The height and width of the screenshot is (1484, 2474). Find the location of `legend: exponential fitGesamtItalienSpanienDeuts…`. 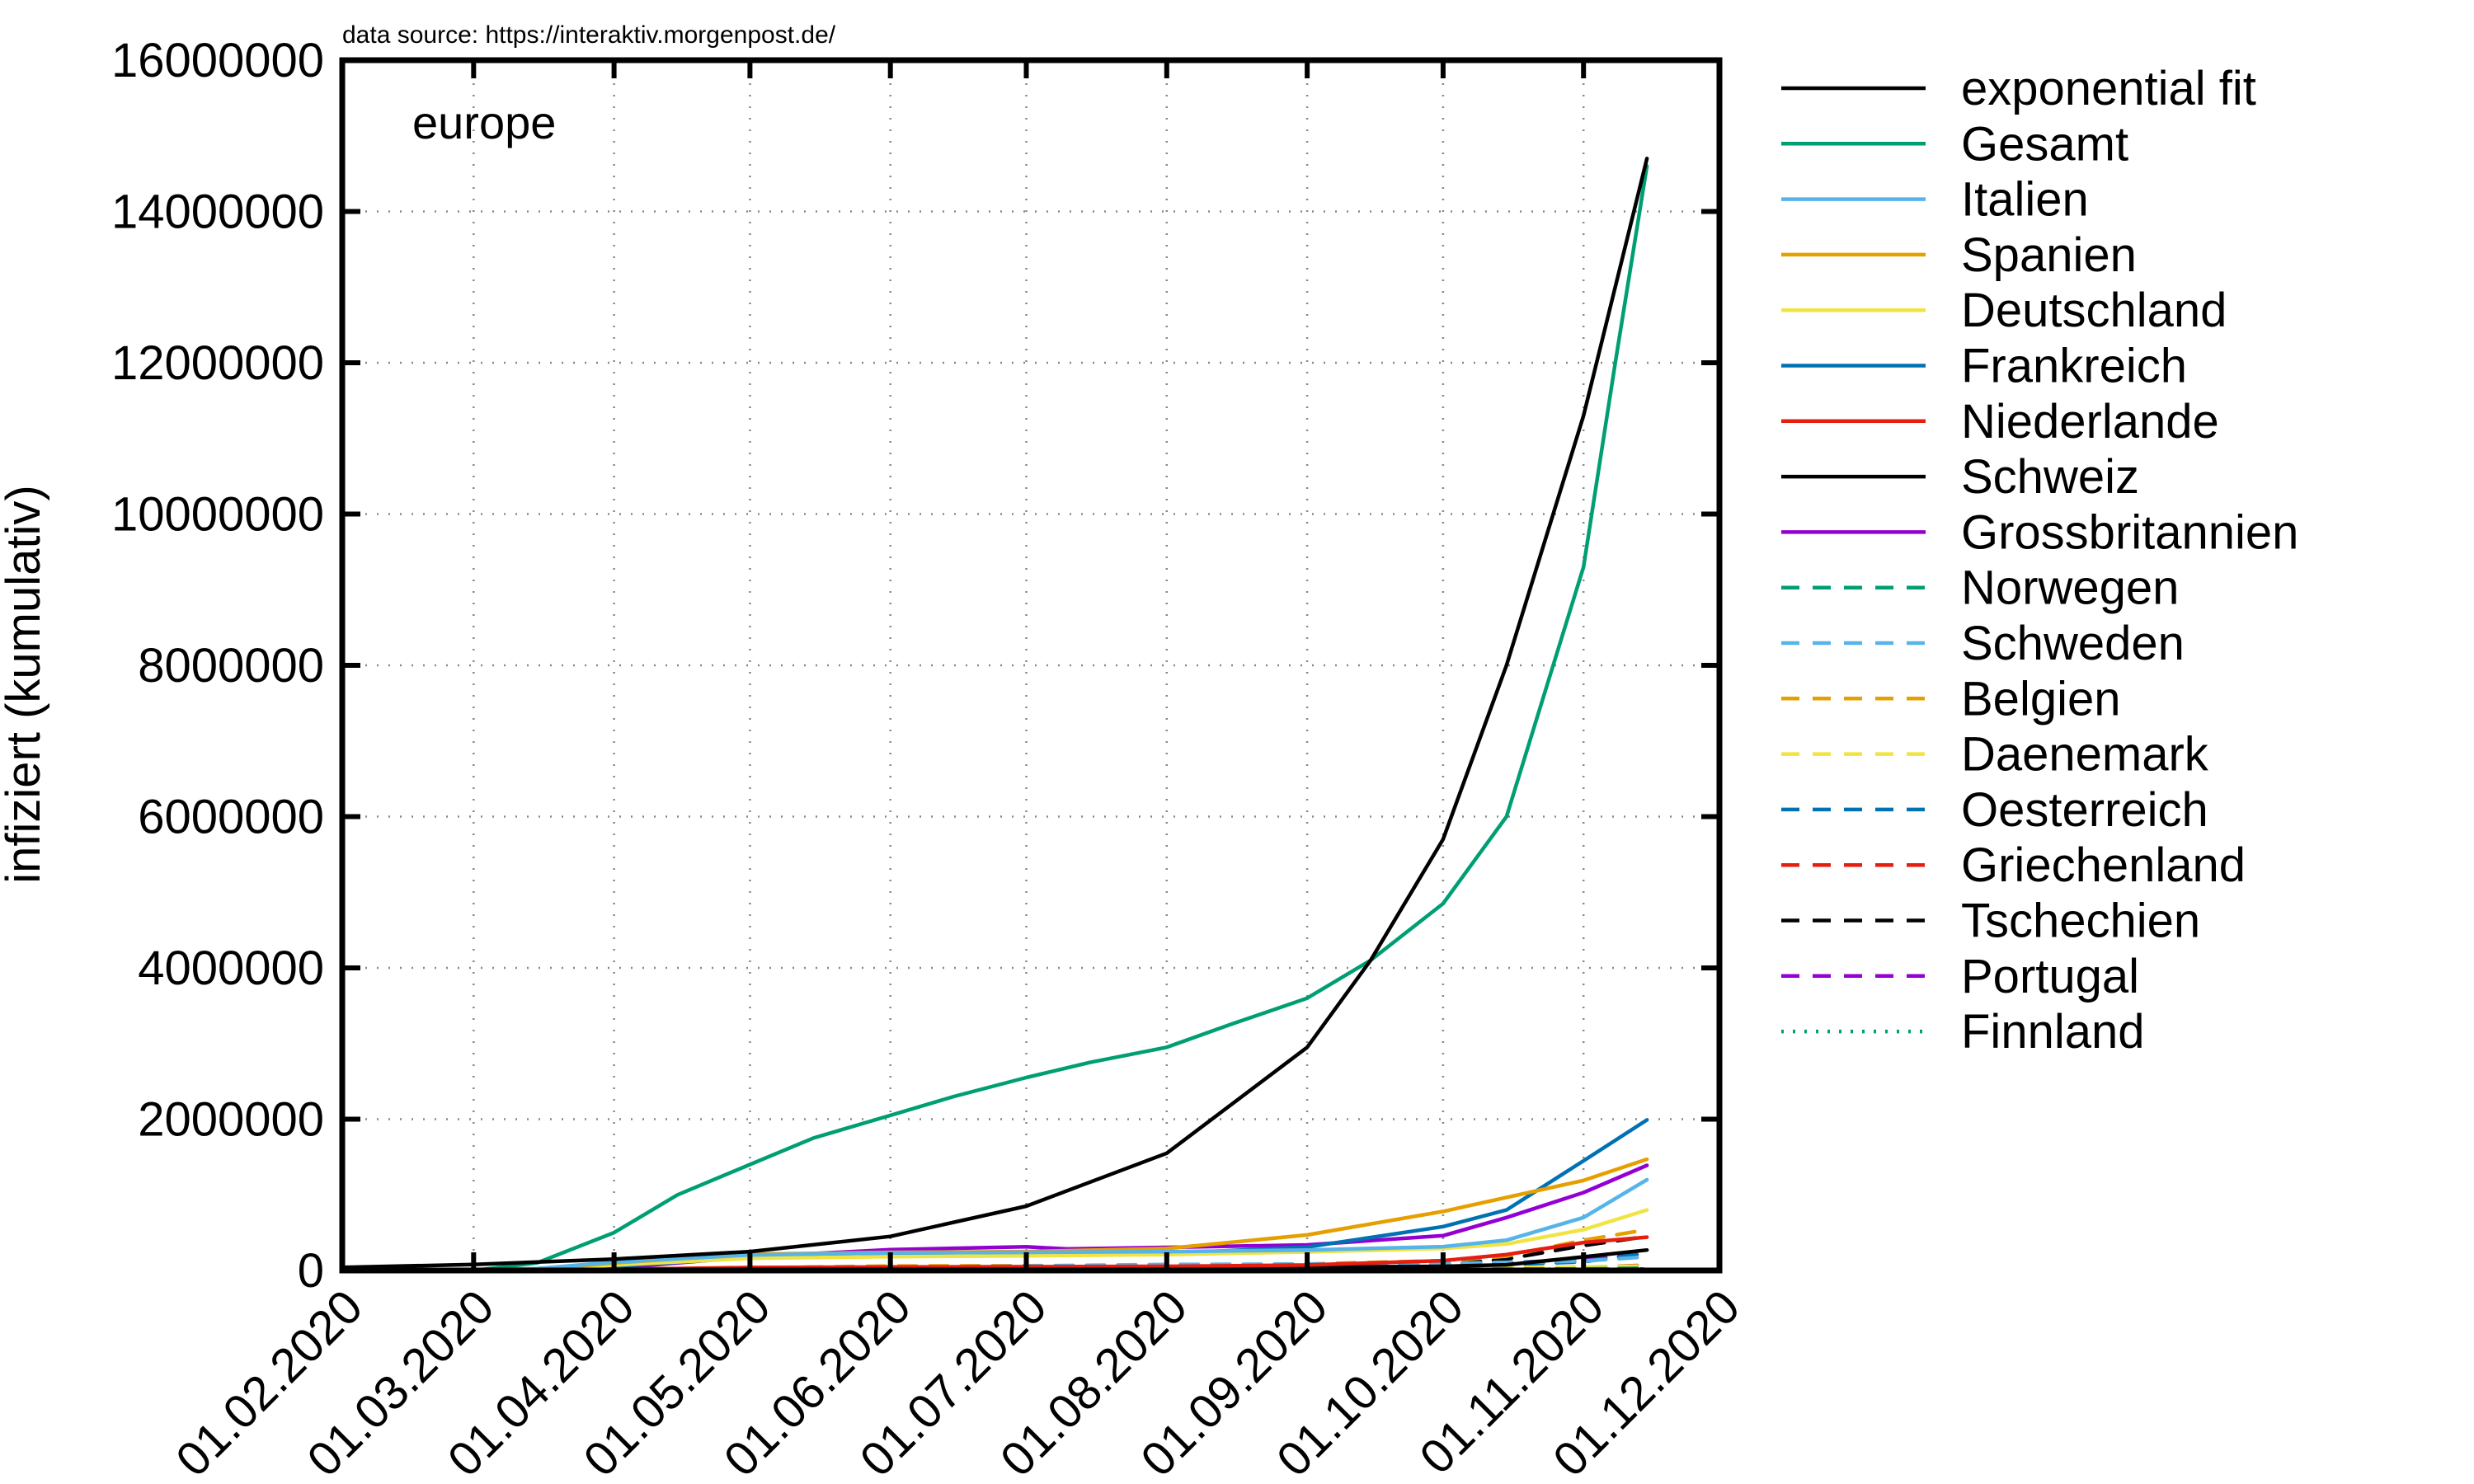

legend: exponential fitGesamtItalienSpanienDeuts… is located at coordinates (2039, 560).